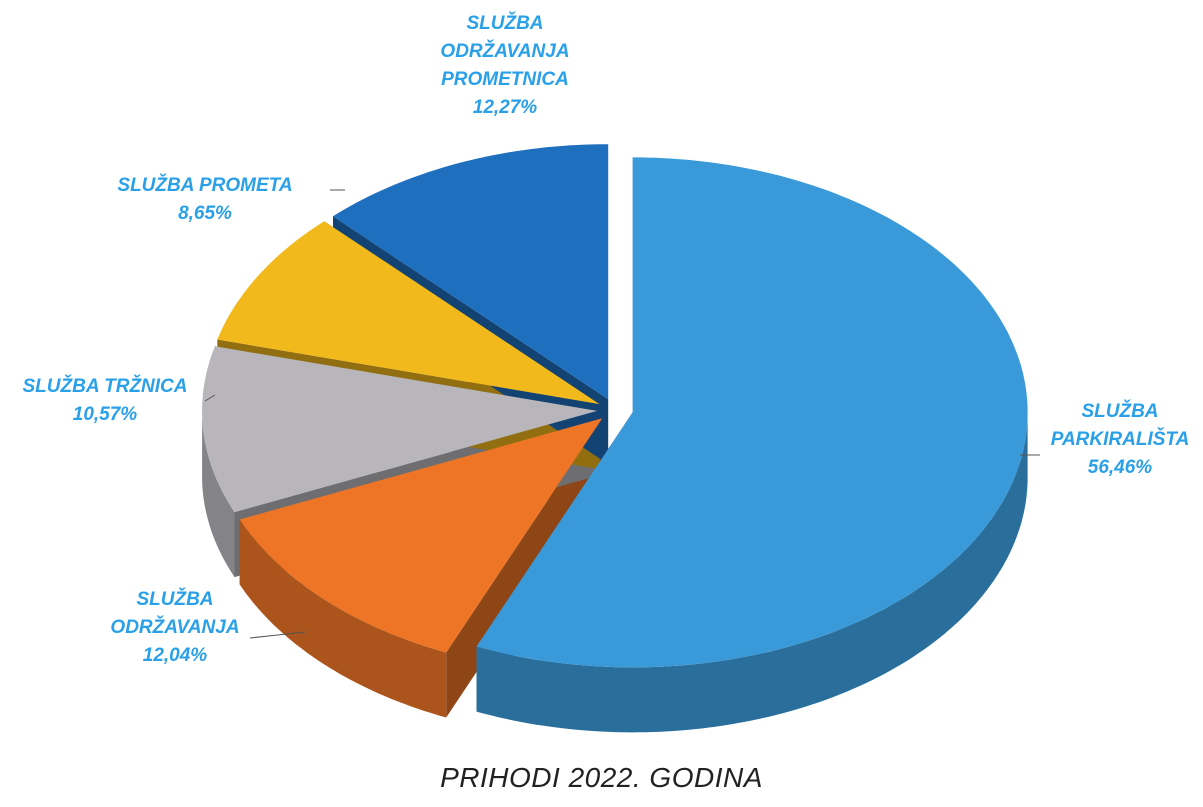 The image size is (1203, 807). Describe the element at coordinates (107, 401) in the screenshot. I see `data-label: SLUŽBA TRŽNICA 10,57%` at that location.